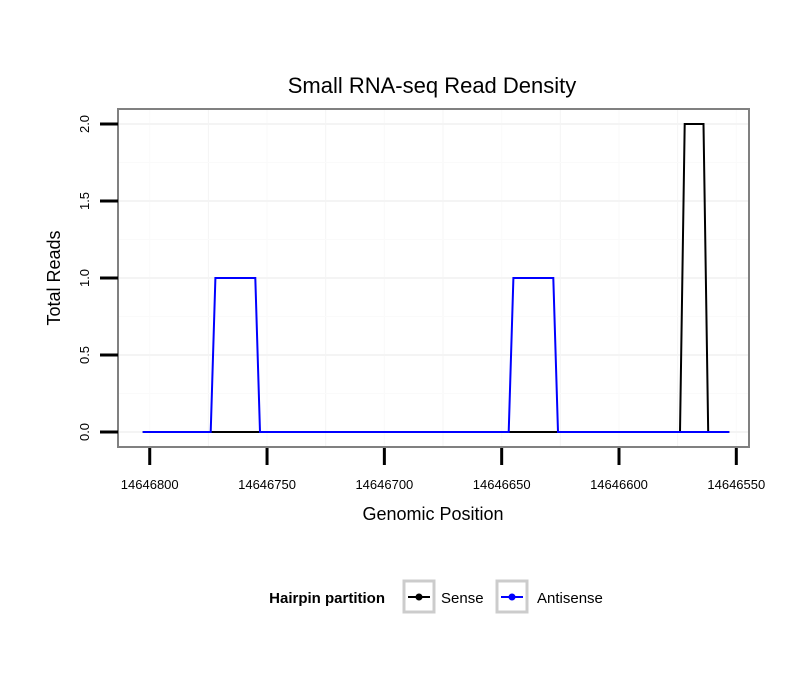 This screenshot has width=810, height=690. I want to click on x-tick-label: 14646750, so click(267, 484).